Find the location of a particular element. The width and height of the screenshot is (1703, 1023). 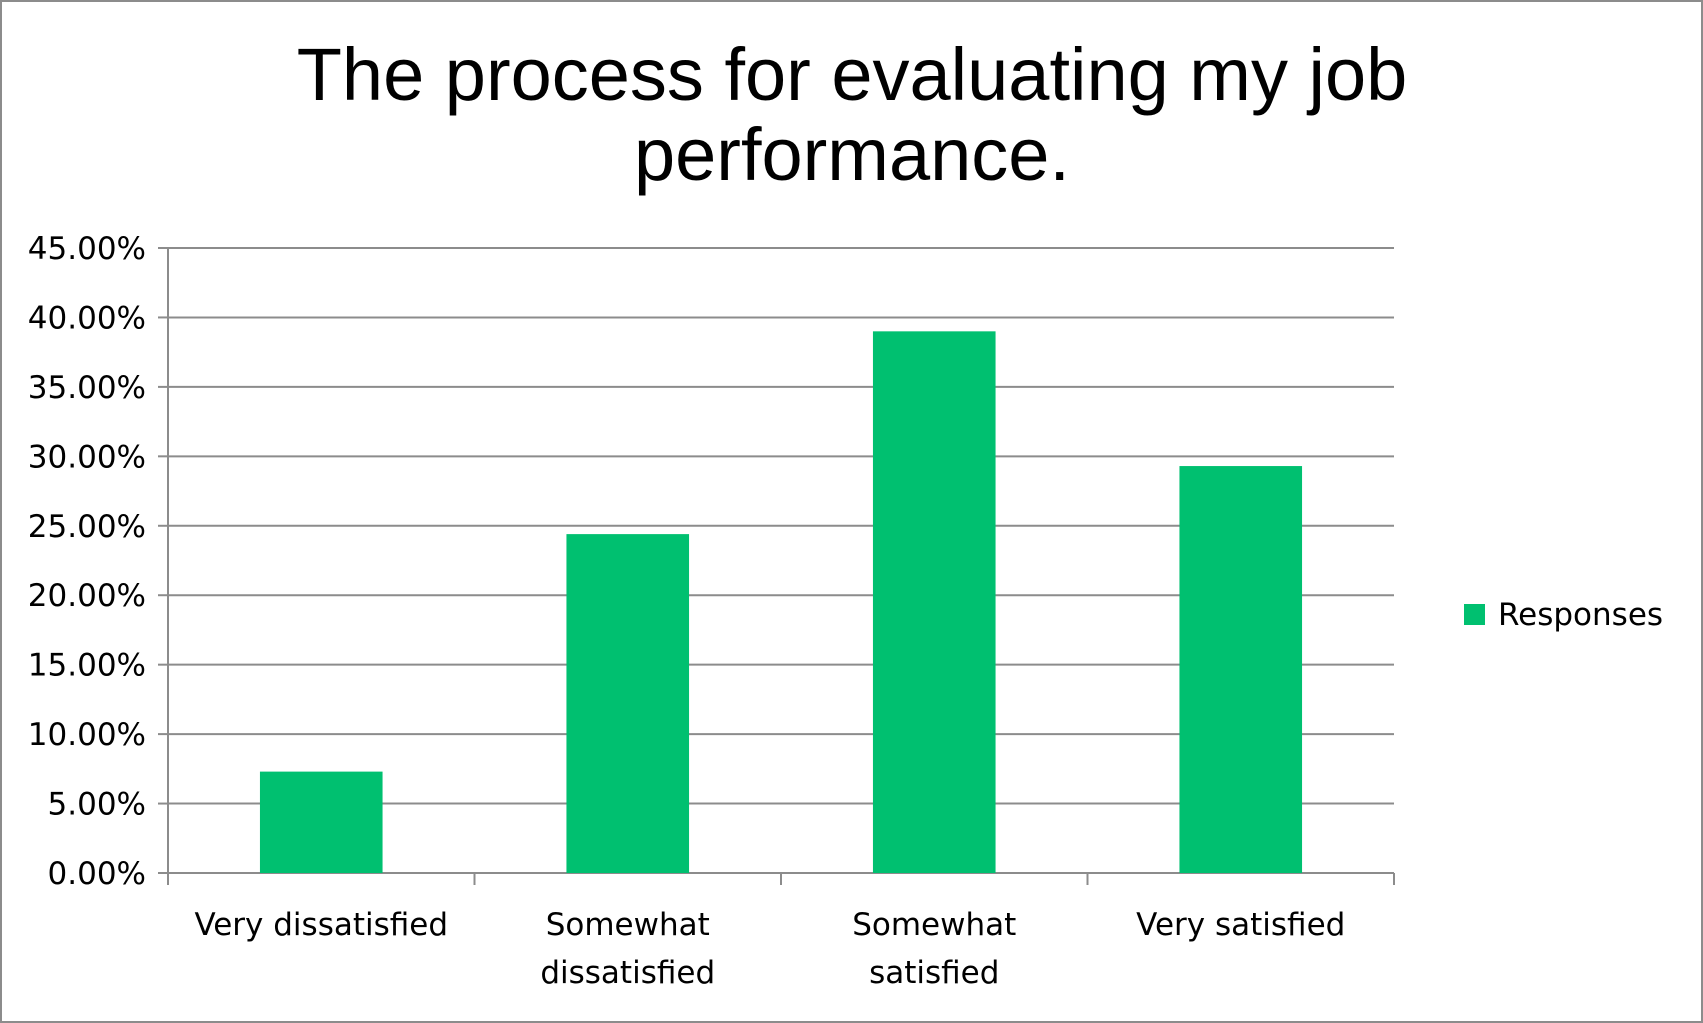

chart-title-line: performance. is located at coordinates (852, 154).